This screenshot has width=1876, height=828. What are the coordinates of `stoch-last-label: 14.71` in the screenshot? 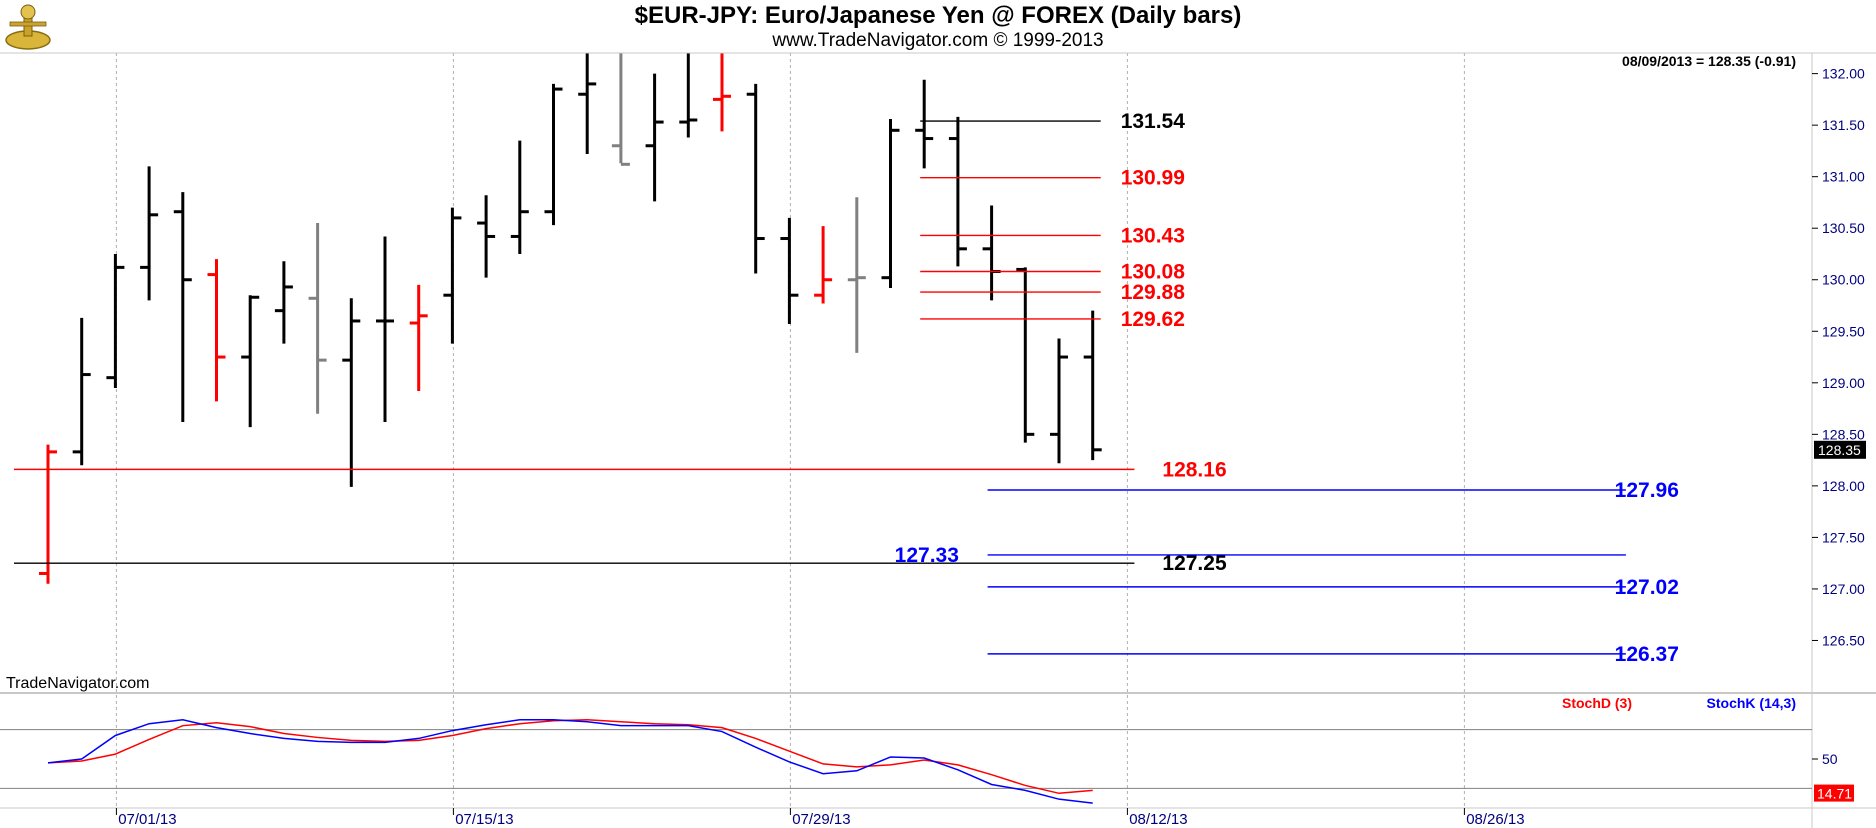 It's located at (1834, 794).